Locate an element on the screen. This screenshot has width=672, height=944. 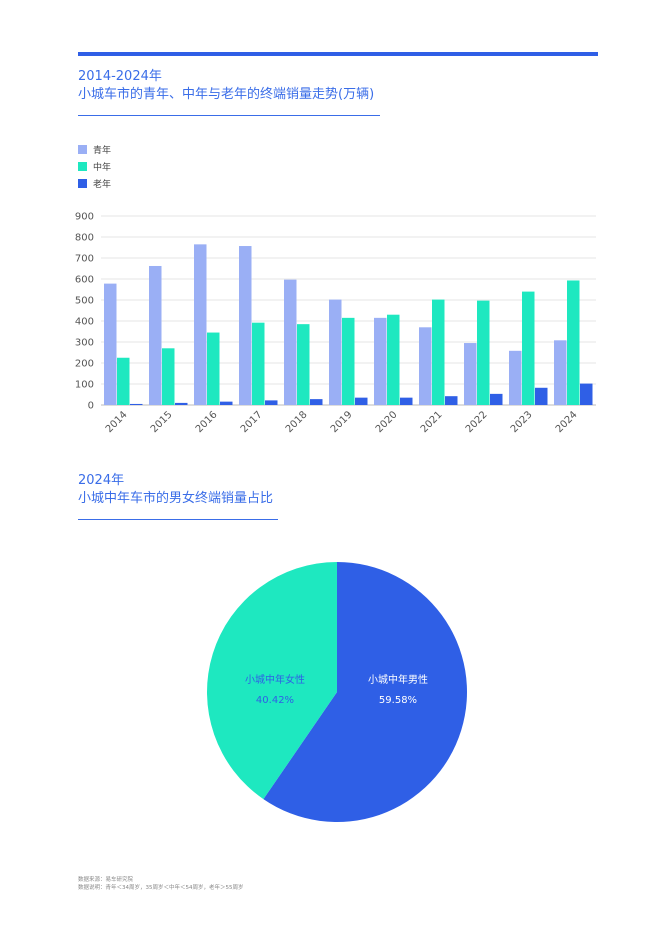
legend-label-middle: 中年 is located at coordinates (102, 168).